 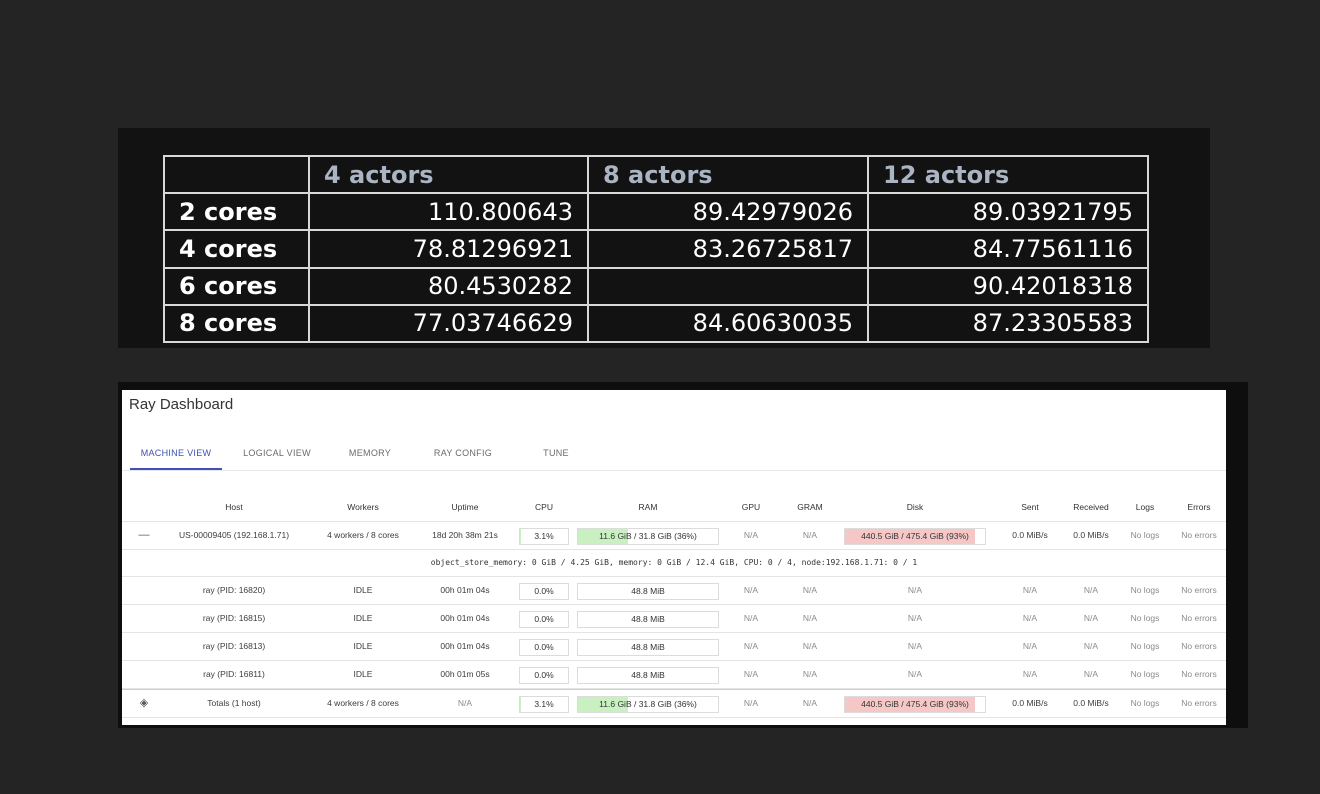 I want to click on worker-ram-bar: 48.8 MiB, so click(x=648, y=647).